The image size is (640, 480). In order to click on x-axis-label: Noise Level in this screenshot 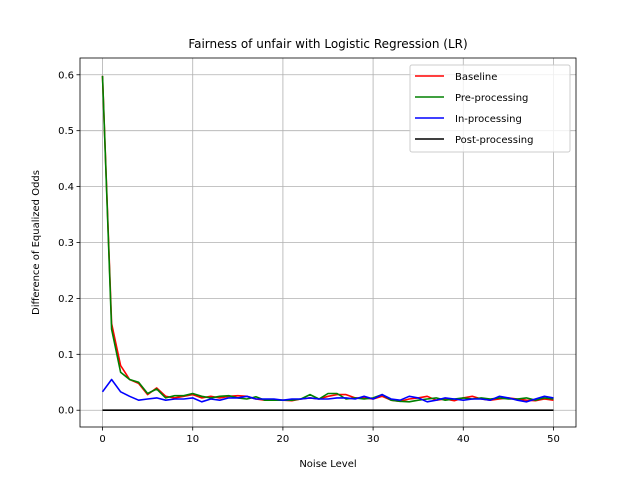, I will do `click(327, 464)`.